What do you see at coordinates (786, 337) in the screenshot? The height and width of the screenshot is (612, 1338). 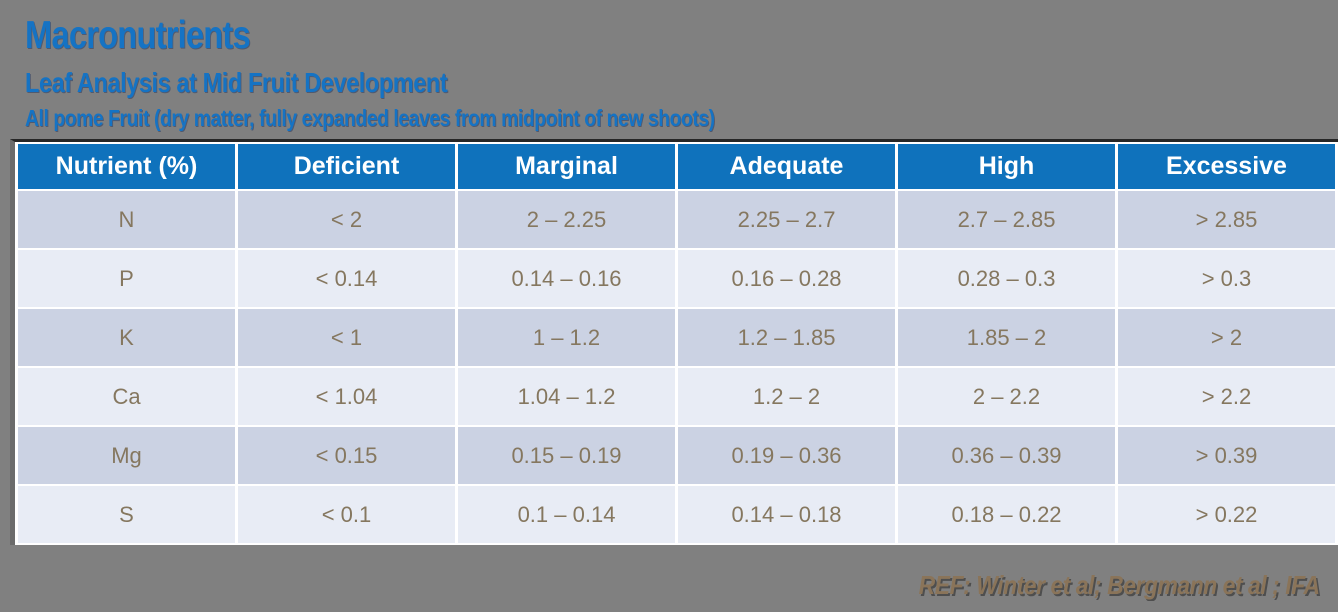 I see `value-cell: 1.2 – 1.85` at bounding box center [786, 337].